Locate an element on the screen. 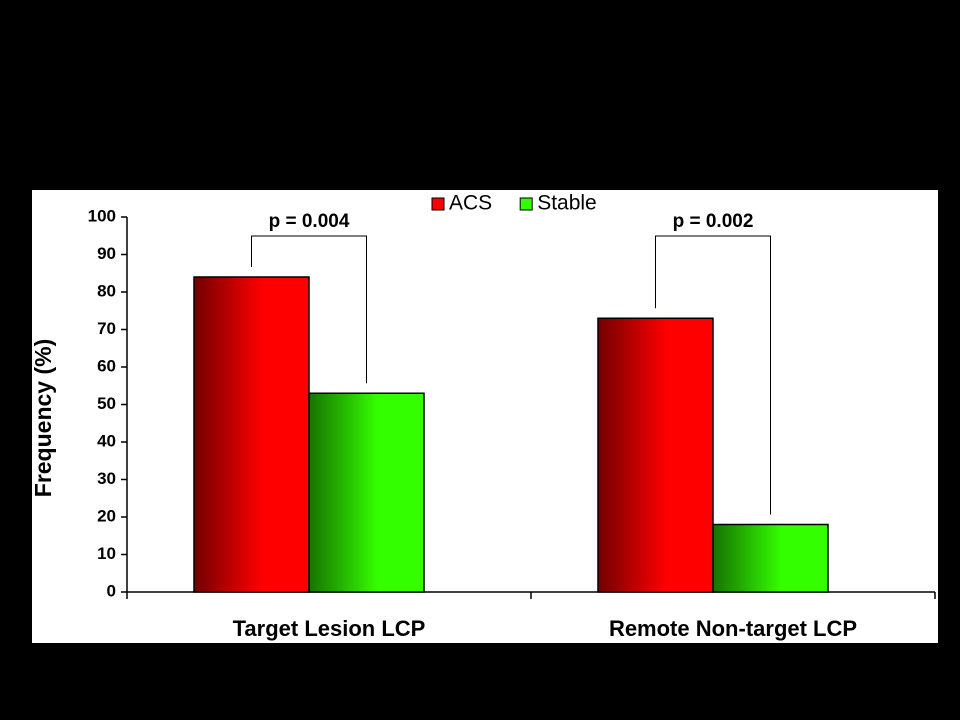 This screenshot has width=960, height=720. x-tick-label: Remote Non-target LCP is located at coordinates (733, 628).